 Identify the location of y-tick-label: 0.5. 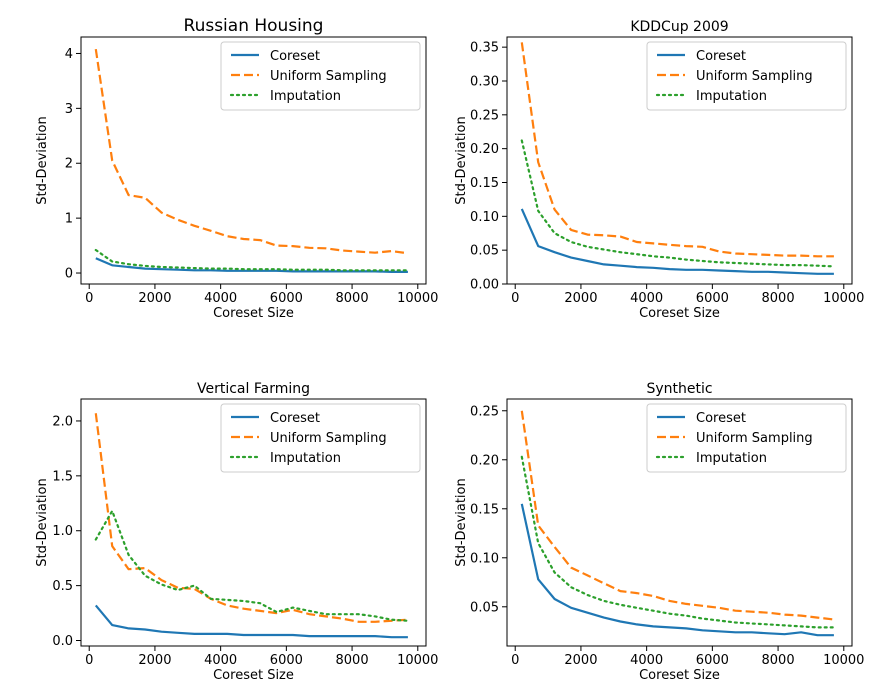
(62, 586).